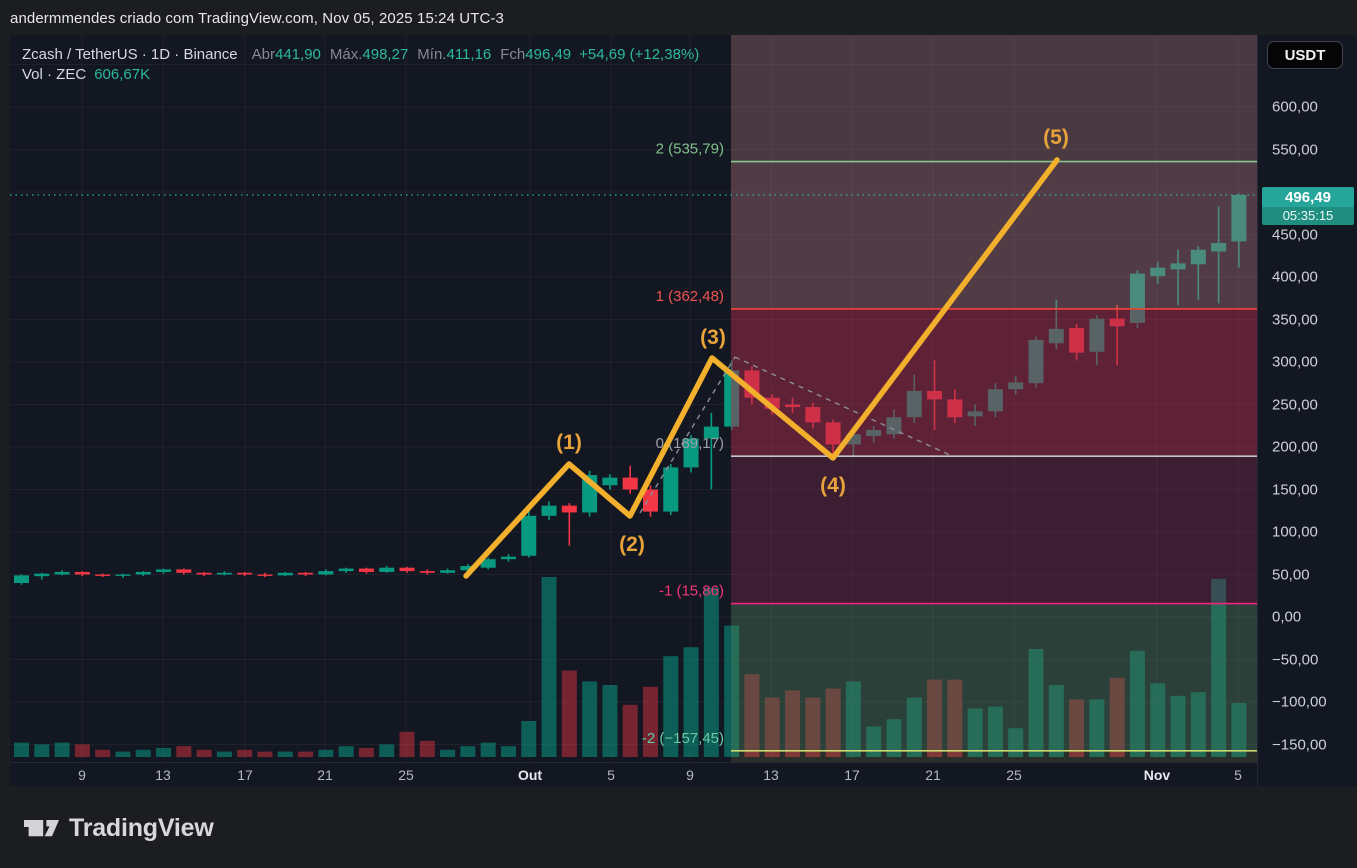 The image size is (1357, 868). What do you see at coordinates (569, 442) in the screenshot?
I see `wave-label: (1)` at bounding box center [569, 442].